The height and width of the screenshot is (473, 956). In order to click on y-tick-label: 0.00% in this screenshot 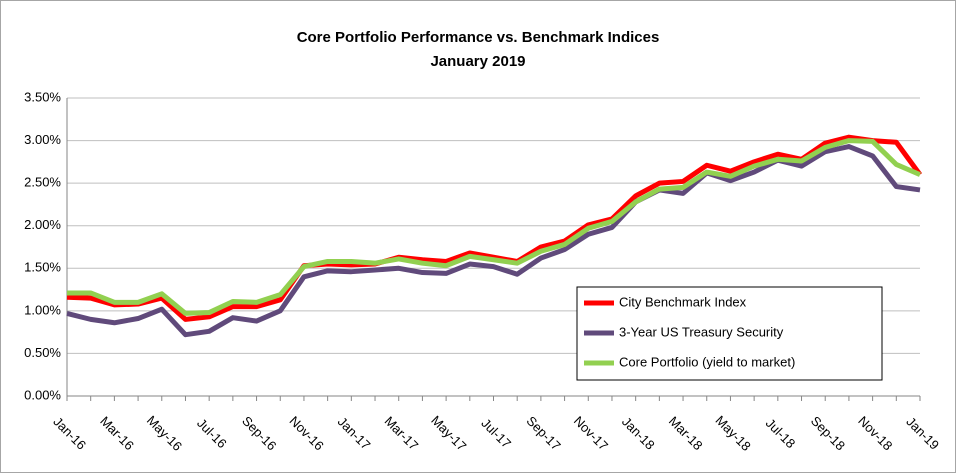, I will do `click(42, 394)`.